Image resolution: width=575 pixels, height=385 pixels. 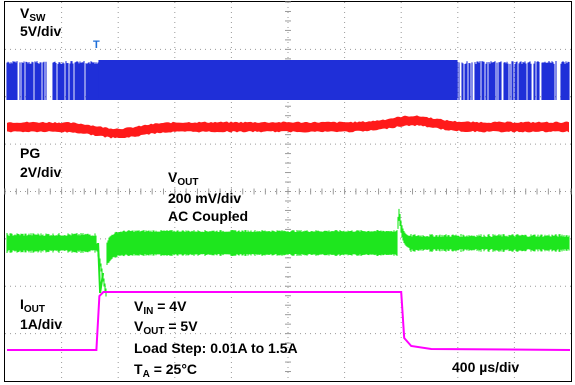 I want to click on vsw-scale: 5V/div, so click(x=41, y=31).